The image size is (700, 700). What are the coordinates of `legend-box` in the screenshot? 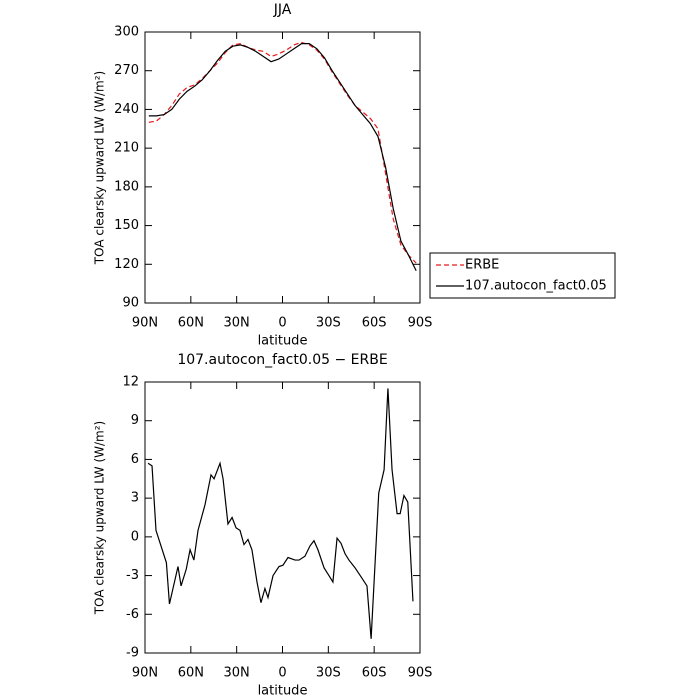 It's located at (522, 275).